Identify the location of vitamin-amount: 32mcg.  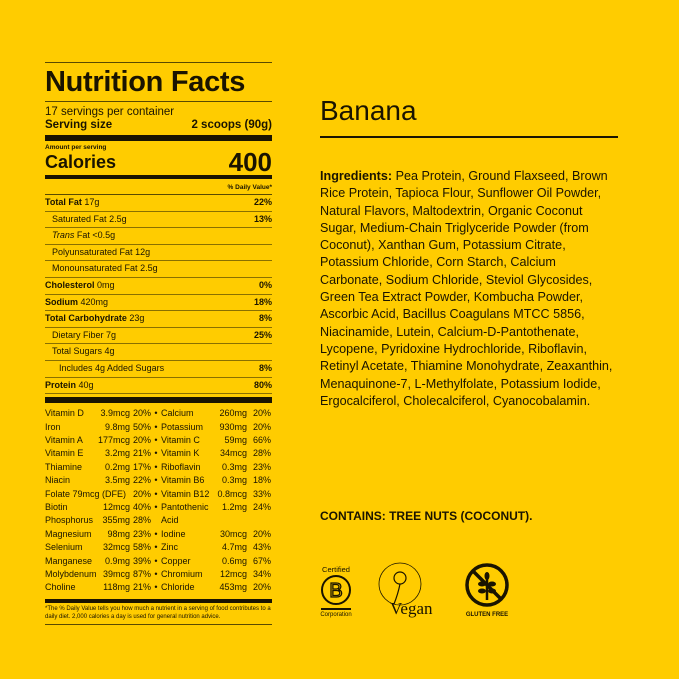
(116, 547).